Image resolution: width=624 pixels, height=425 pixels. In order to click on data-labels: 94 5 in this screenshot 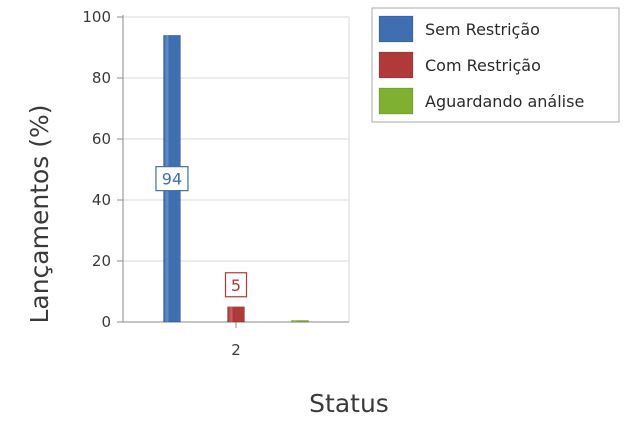, I will do `click(201, 232)`.